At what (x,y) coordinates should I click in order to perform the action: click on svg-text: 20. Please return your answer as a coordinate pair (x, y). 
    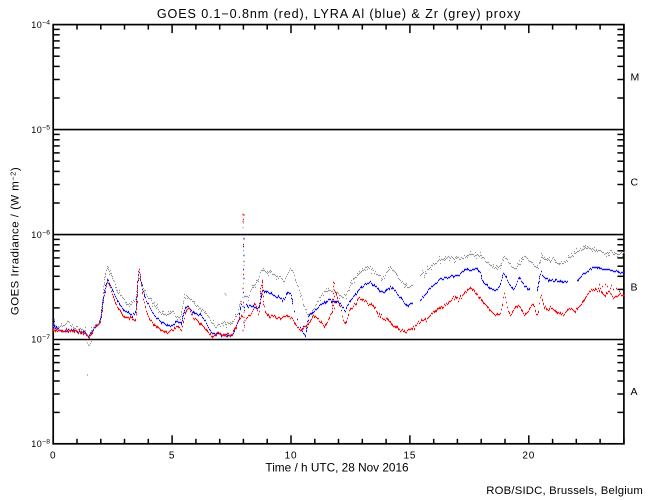
    Looking at the image, I should click on (528, 456).